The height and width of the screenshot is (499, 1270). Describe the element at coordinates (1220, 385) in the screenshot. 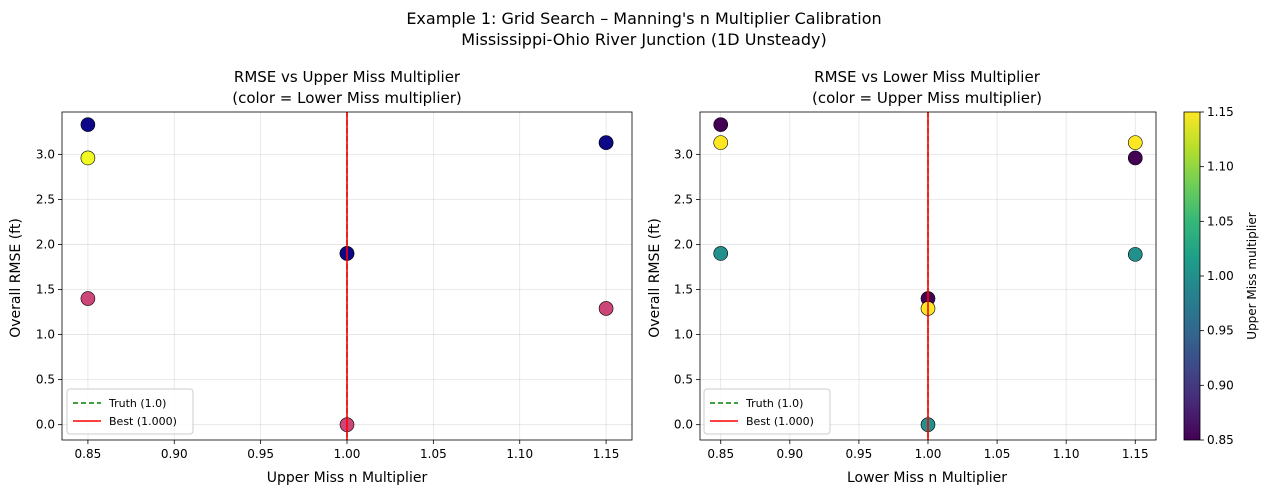

I see `colorbar-tick-label-1: 0.90` at that location.